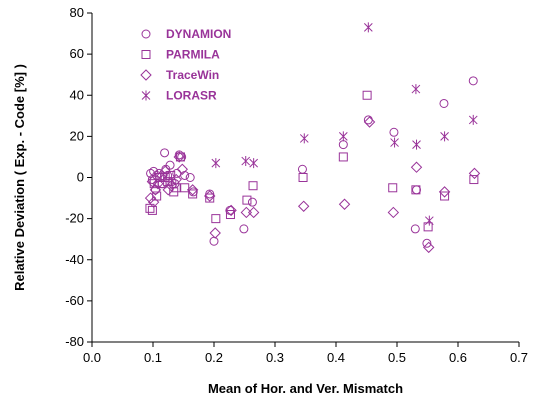 Image resolution: width=542 pixels, height=403 pixels. Describe the element at coordinates (146, 34) in the screenshot. I see `legend-dynamion-marker` at that location.